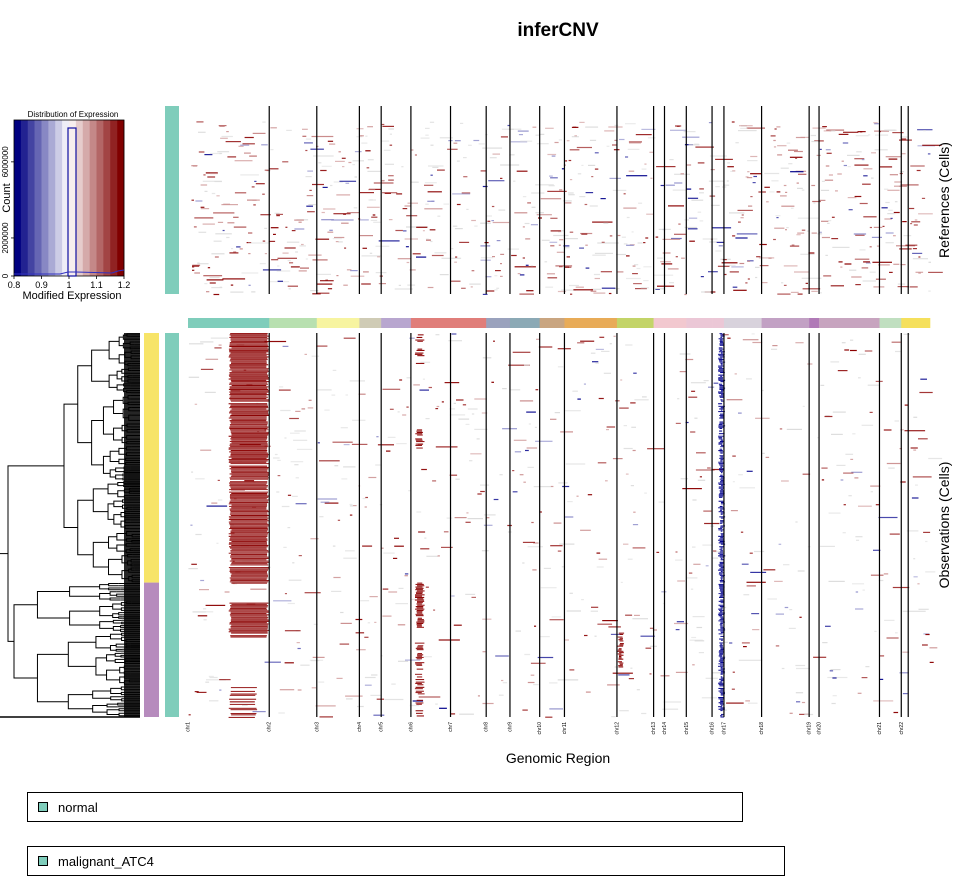  I want to click on chromosome-label: chr17, so click(724, 728).